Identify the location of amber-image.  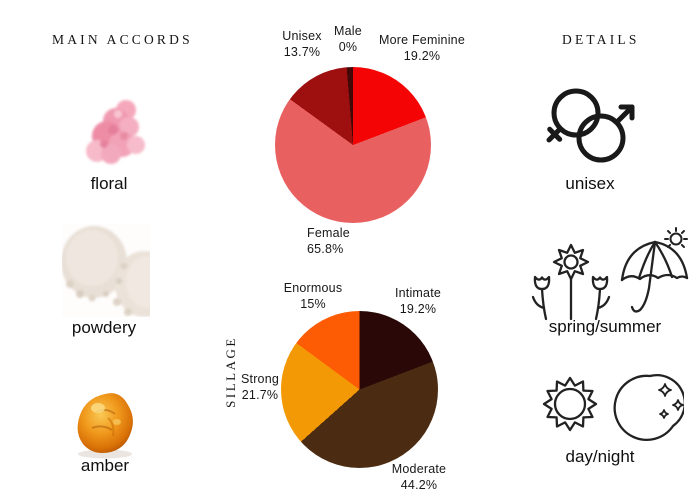
(105, 422).